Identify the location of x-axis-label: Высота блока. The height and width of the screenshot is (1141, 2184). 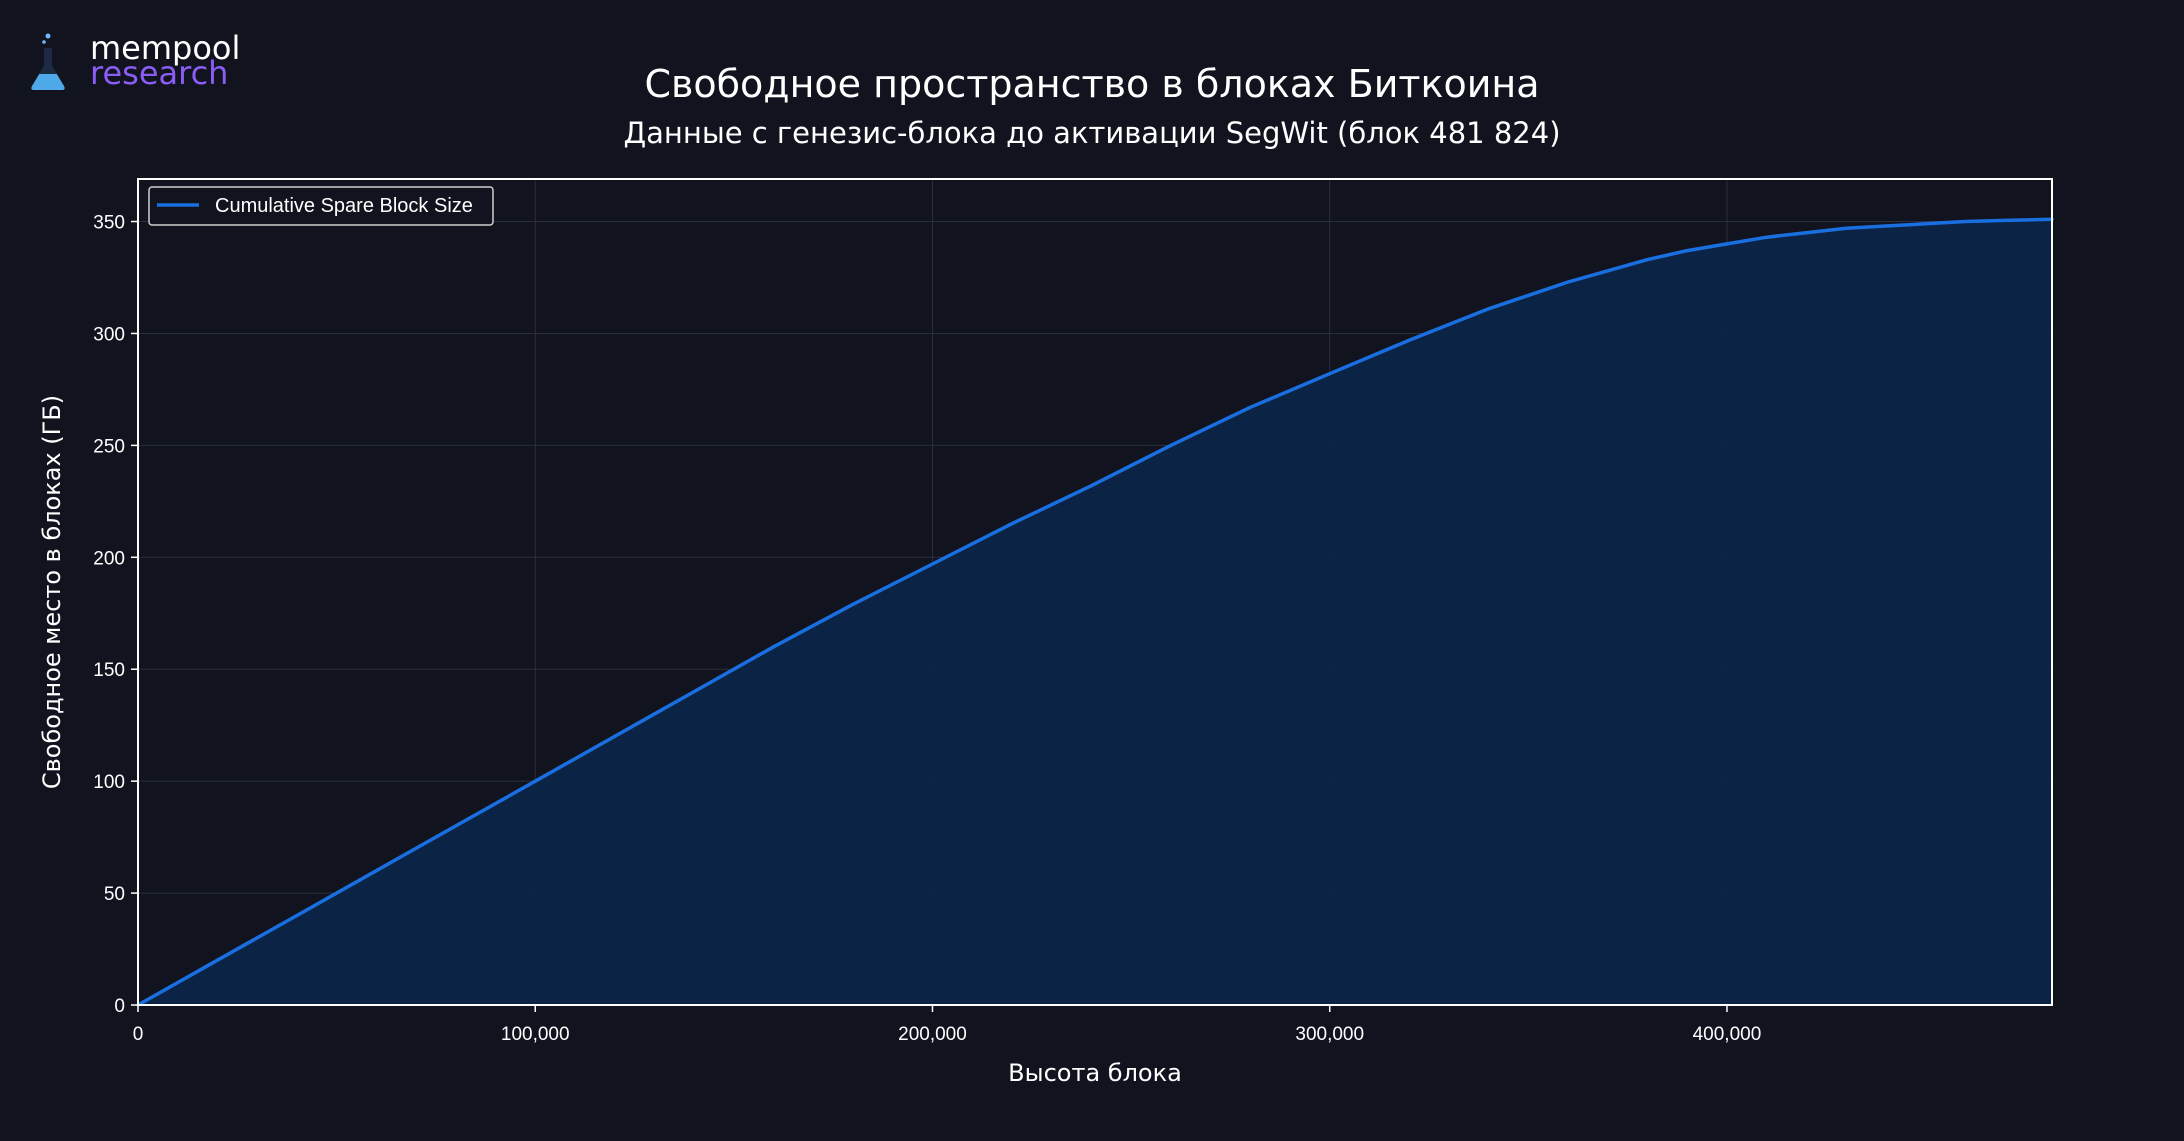
(1095, 1073).